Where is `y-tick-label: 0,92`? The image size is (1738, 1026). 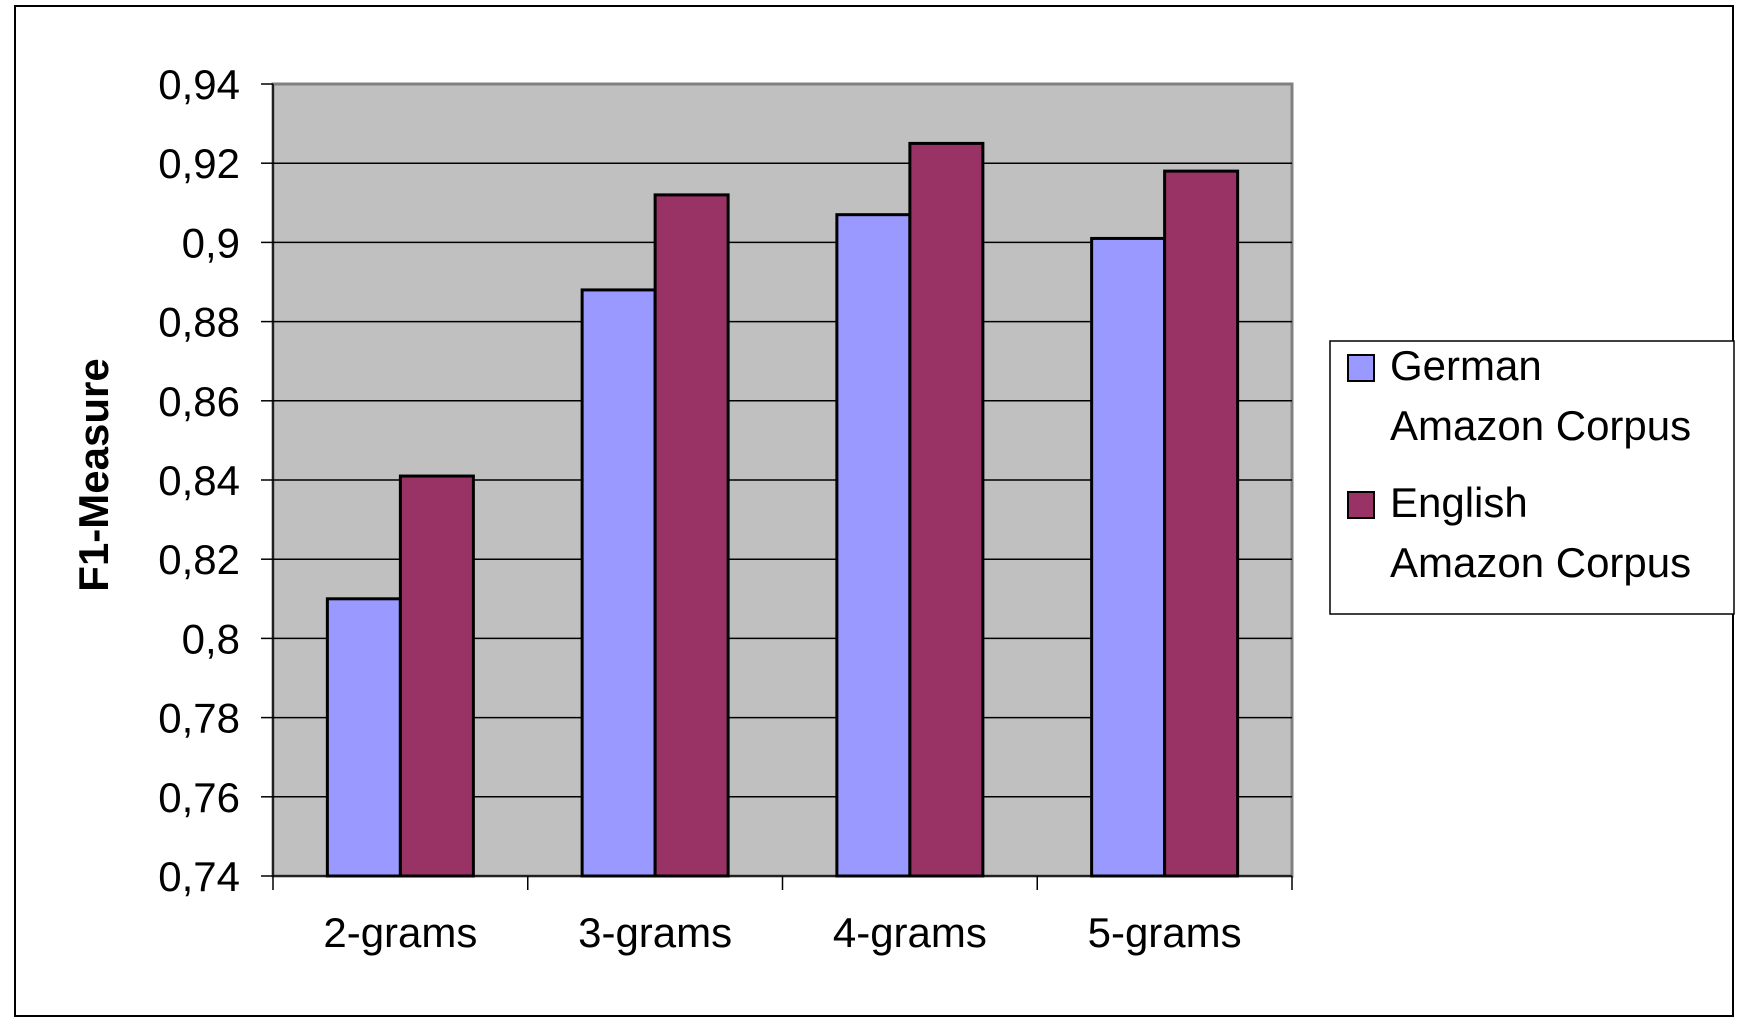 y-tick-label: 0,92 is located at coordinates (199, 163).